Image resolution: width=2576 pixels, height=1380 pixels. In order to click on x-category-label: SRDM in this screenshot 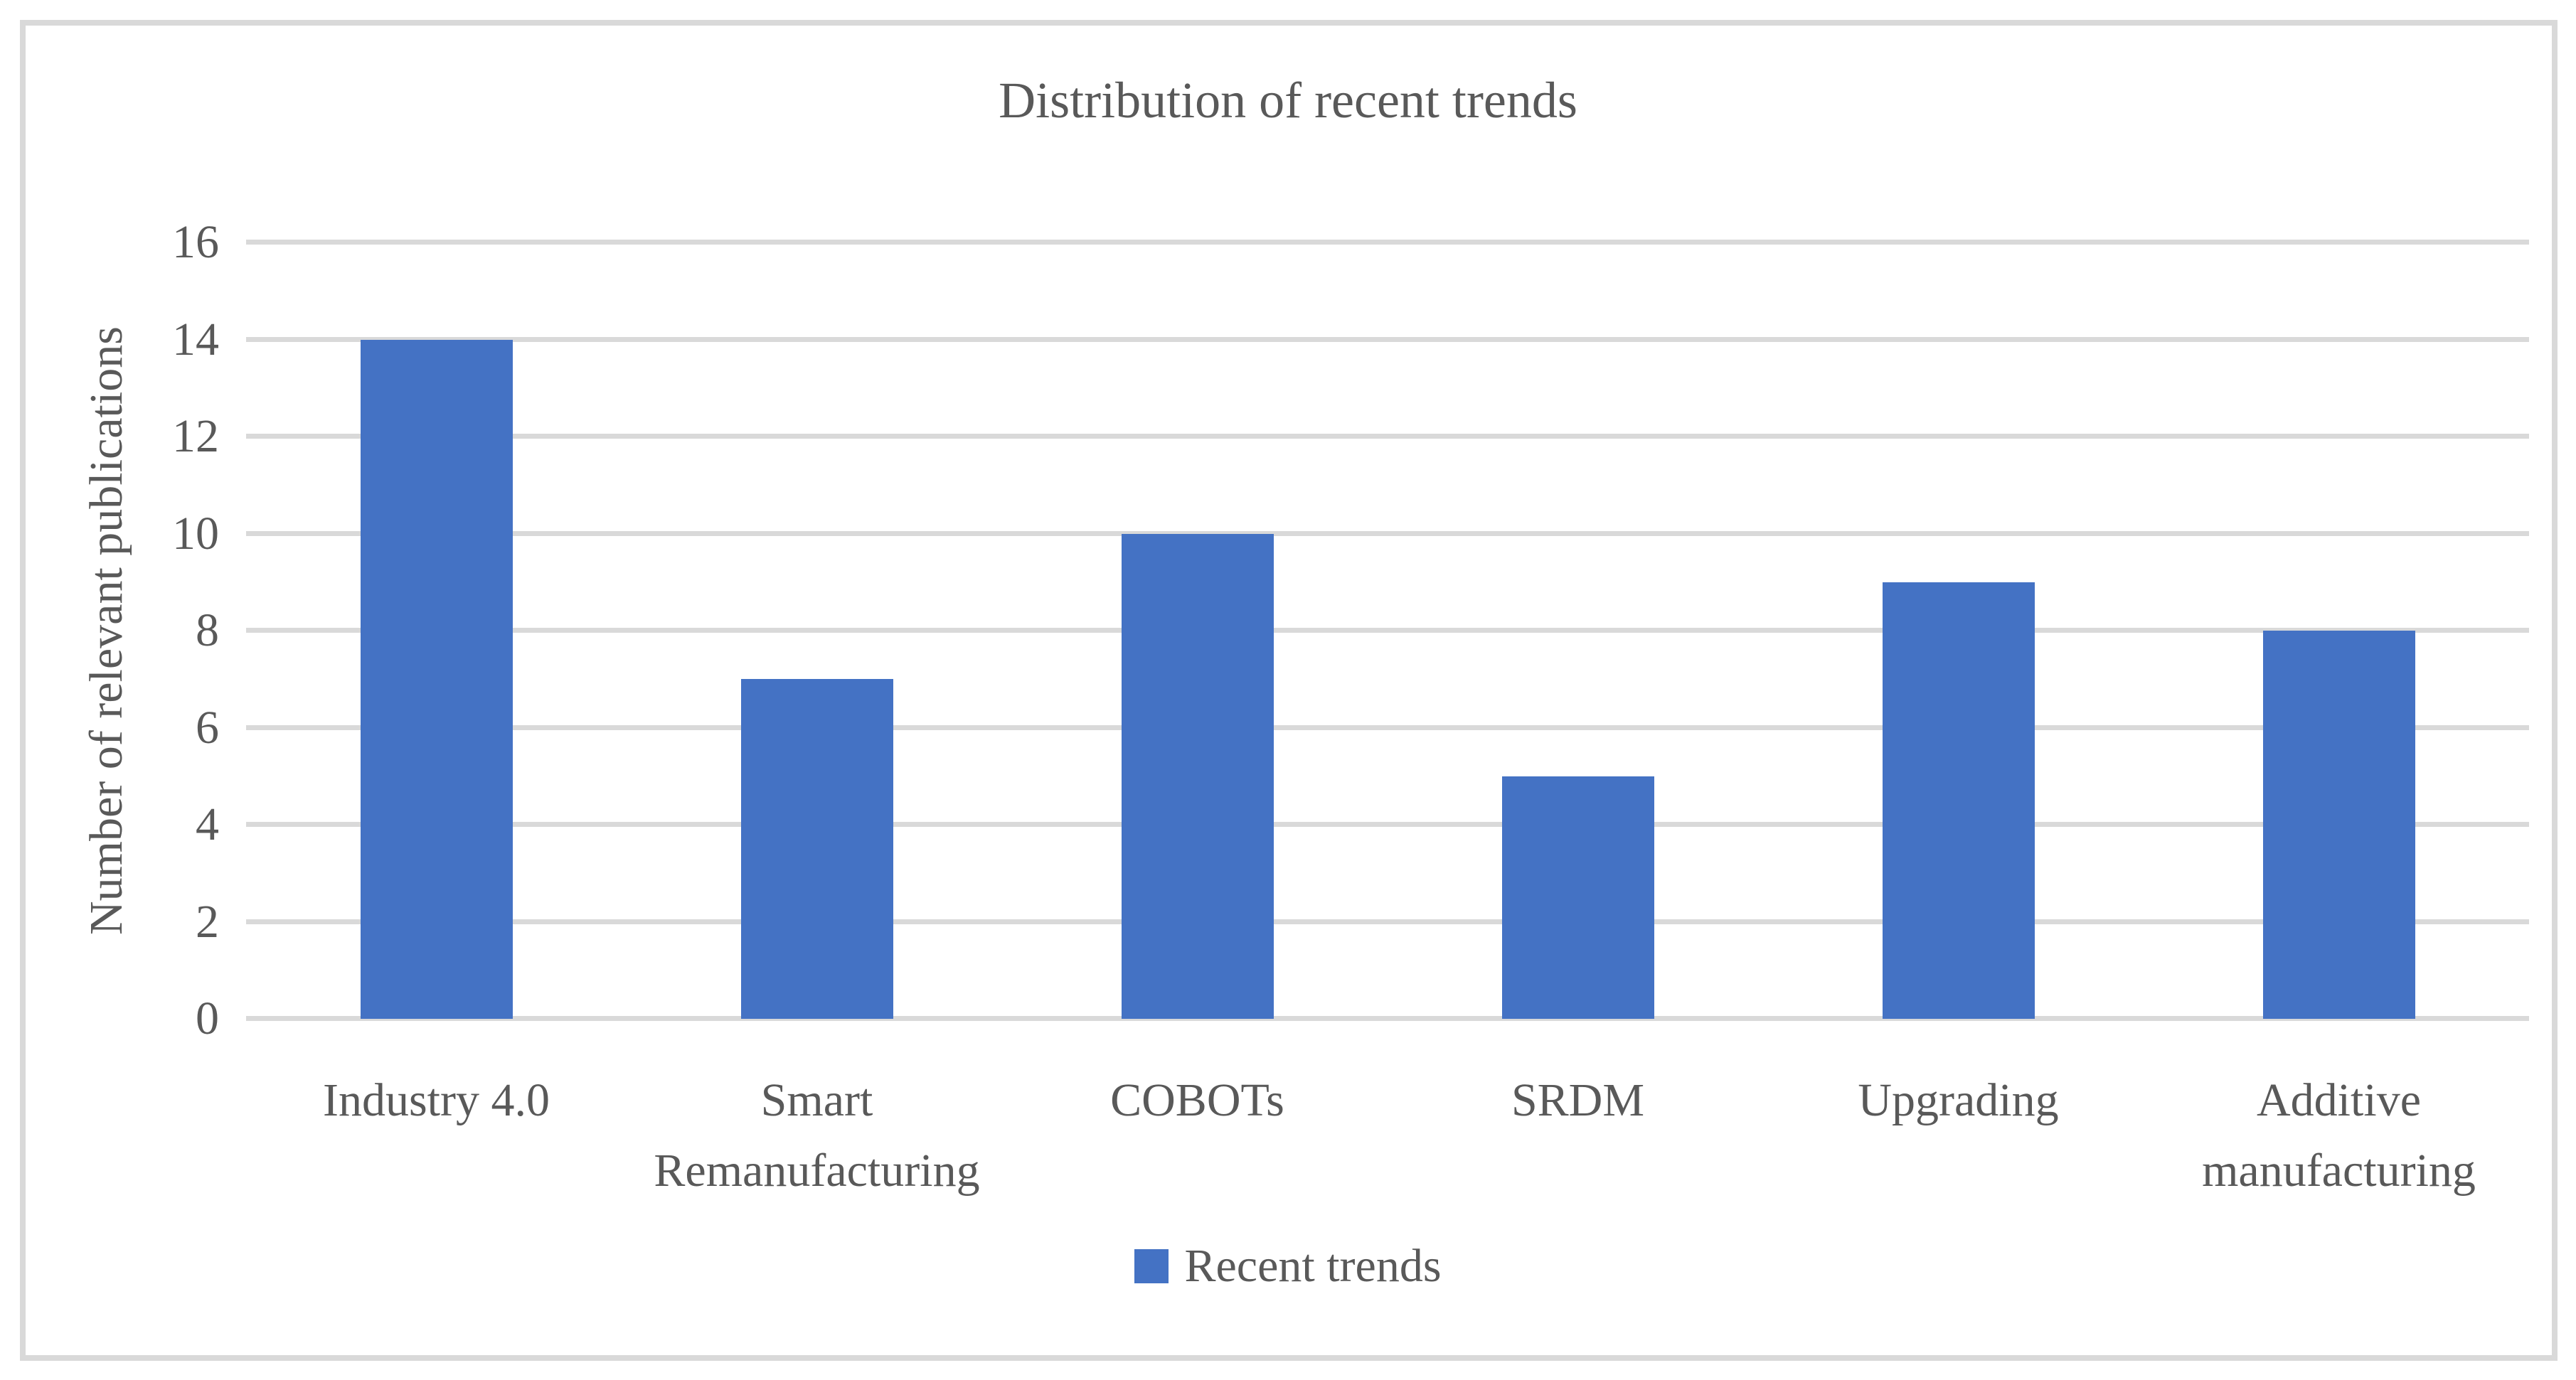, I will do `click(1578, 1100)`.